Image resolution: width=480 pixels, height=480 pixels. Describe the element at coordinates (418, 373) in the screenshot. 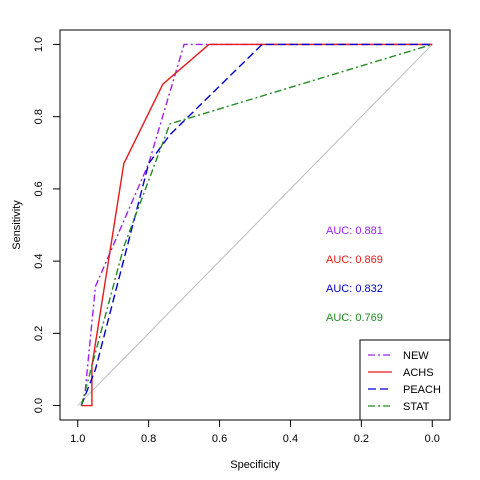

I see `legend-label-achs: ACHS` at that location.